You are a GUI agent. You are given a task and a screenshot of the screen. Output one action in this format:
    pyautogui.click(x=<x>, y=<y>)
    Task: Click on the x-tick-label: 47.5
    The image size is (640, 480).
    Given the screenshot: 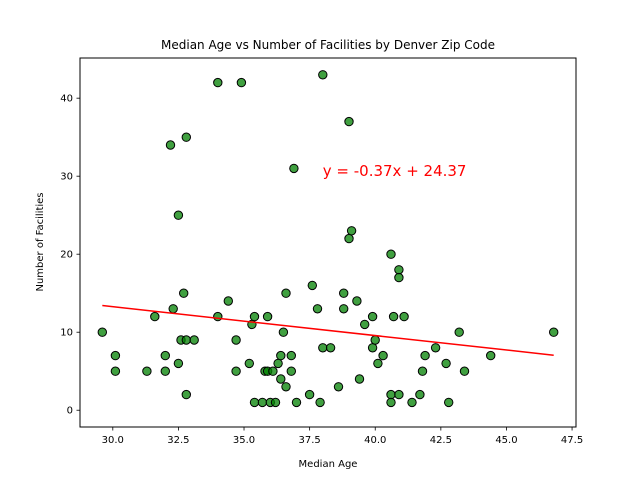 What is the action you would take?
    pyautogui.click(x=572, y=440)
    